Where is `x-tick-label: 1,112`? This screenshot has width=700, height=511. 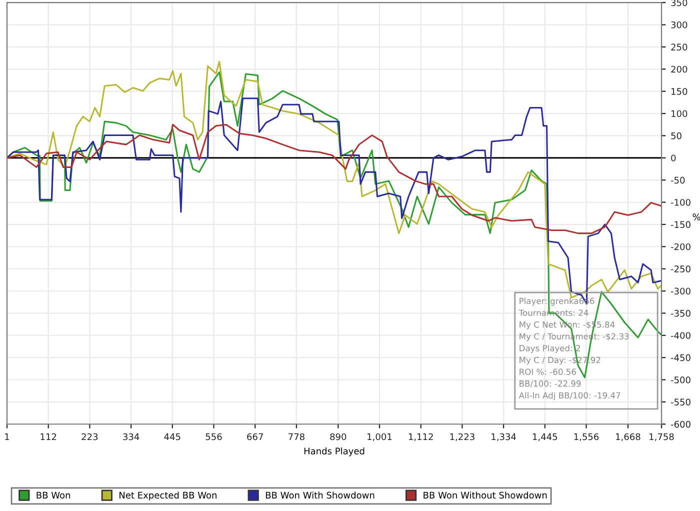 x-tick-label: 1,112 is located at coordinates (420, 437).